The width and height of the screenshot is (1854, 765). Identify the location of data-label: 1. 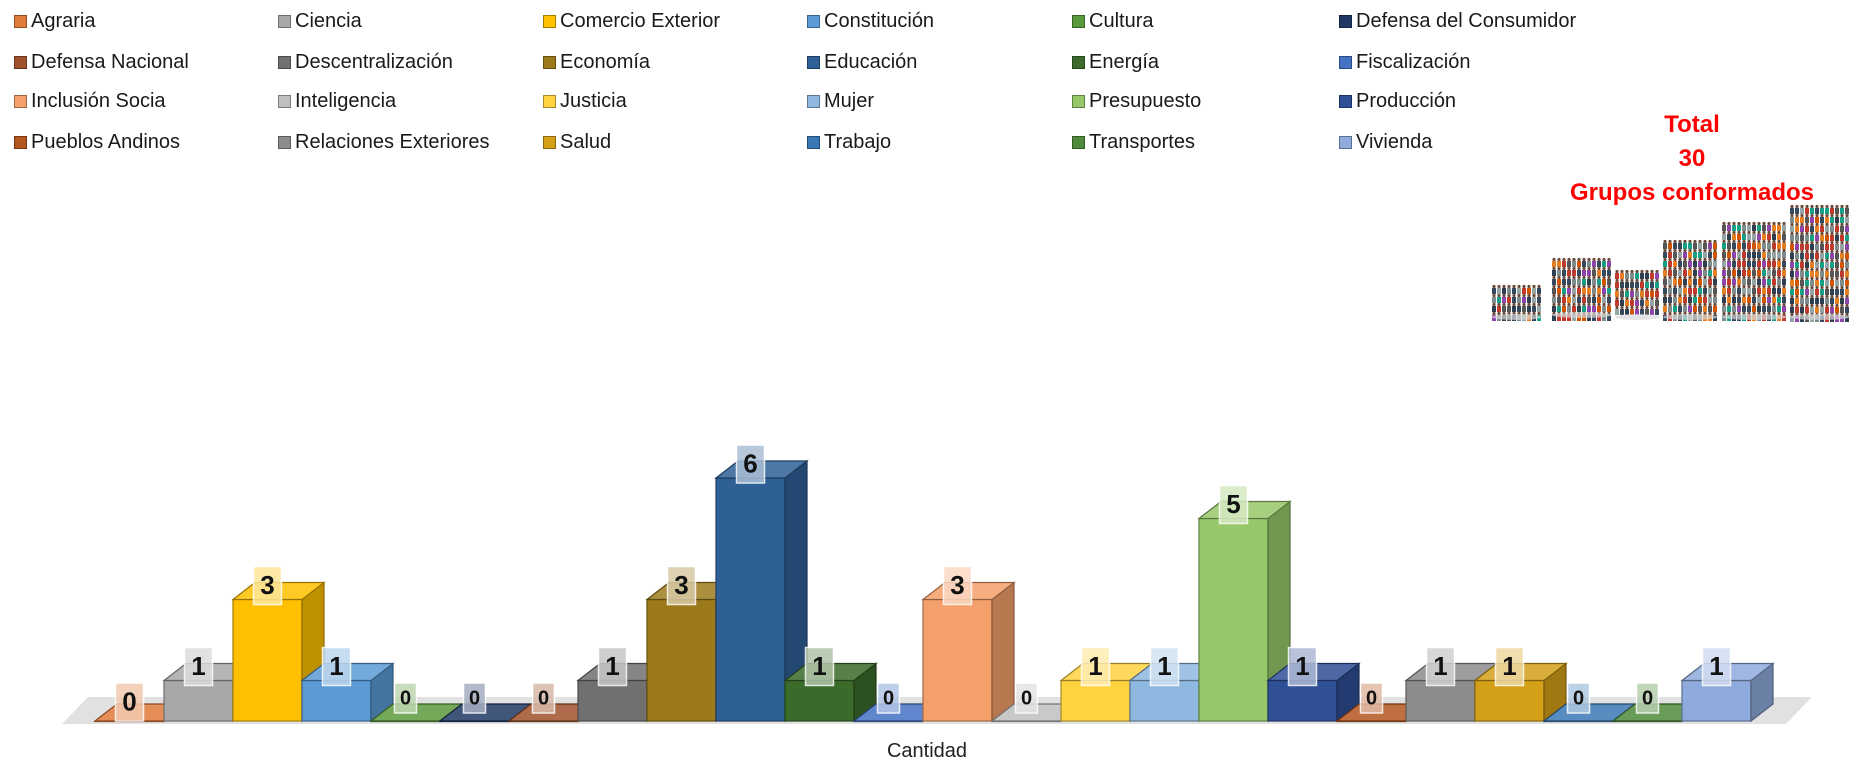
(1440, 666).